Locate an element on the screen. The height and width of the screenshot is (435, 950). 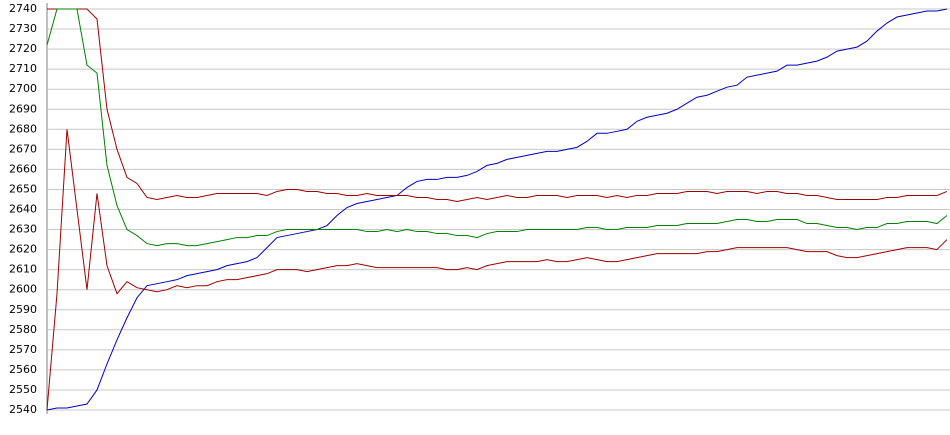
y-tick-label: 2600 is located at coordinates (23, 289).